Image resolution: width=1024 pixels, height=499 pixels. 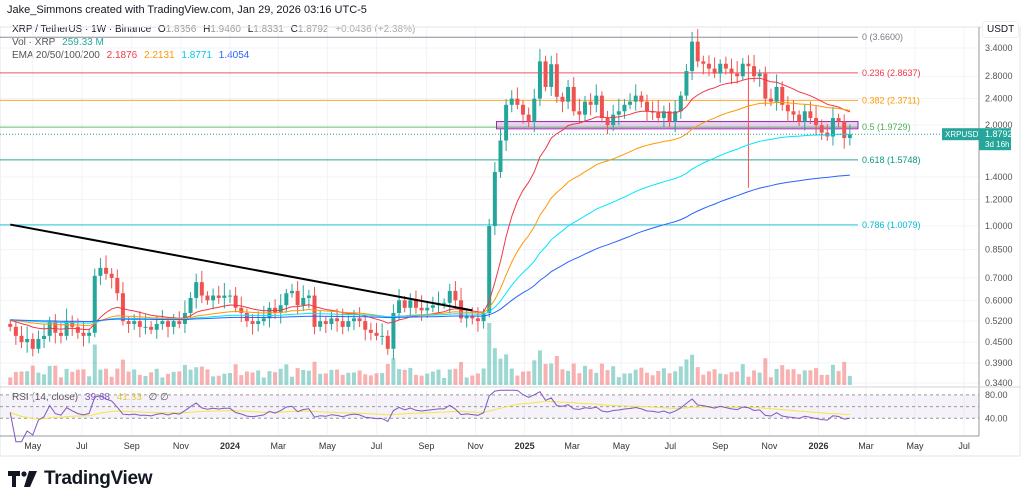 What do you see at coordinates (1001, 29) in the screenshot?
I see `currency-label: USDT` at bounding box center [1001, 29].